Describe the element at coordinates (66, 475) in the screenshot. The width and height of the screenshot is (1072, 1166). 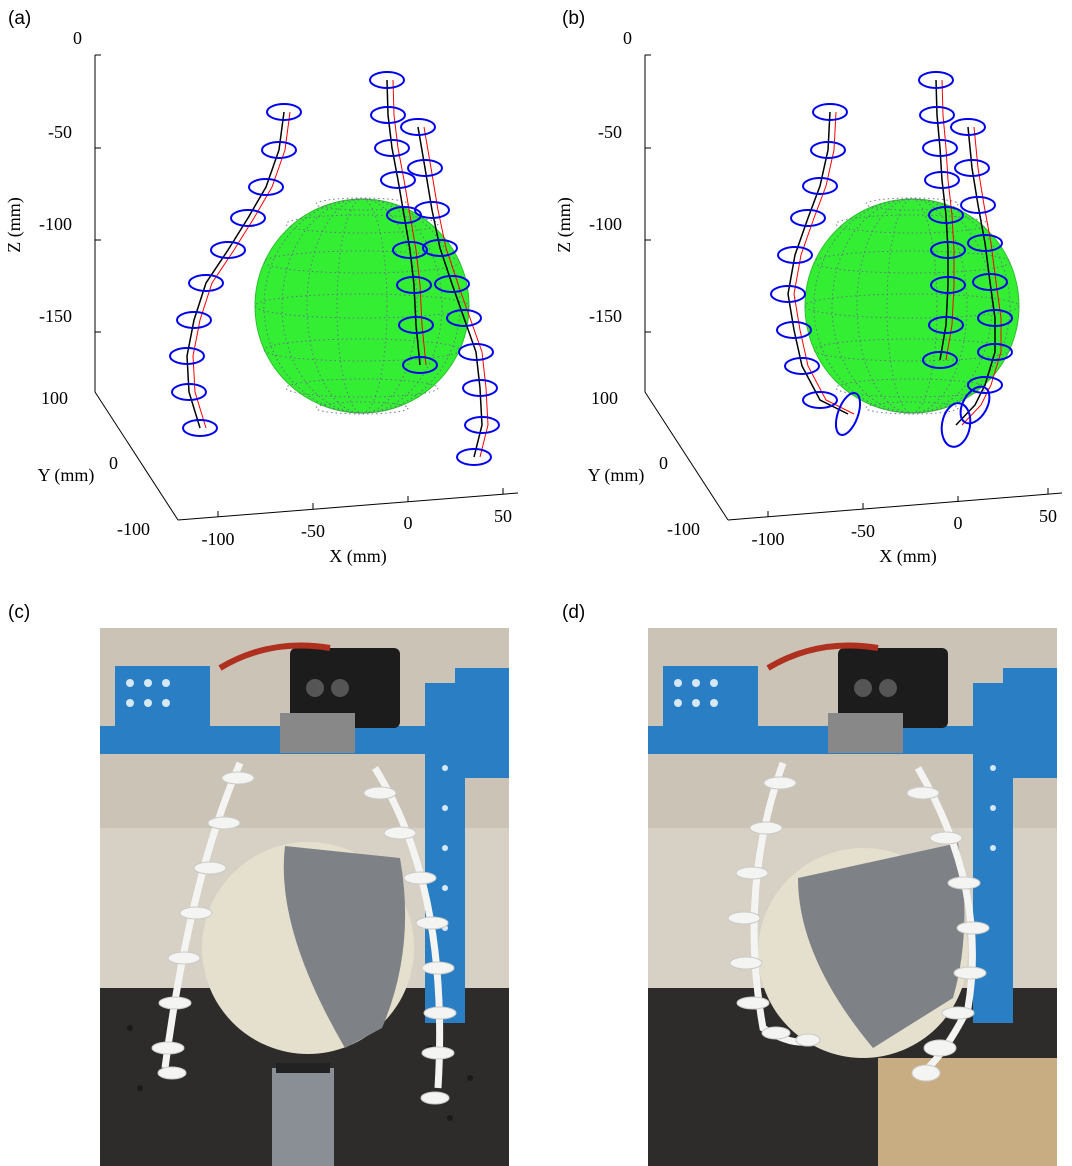
I see `y-axis-label: Y (mm)` at that location.